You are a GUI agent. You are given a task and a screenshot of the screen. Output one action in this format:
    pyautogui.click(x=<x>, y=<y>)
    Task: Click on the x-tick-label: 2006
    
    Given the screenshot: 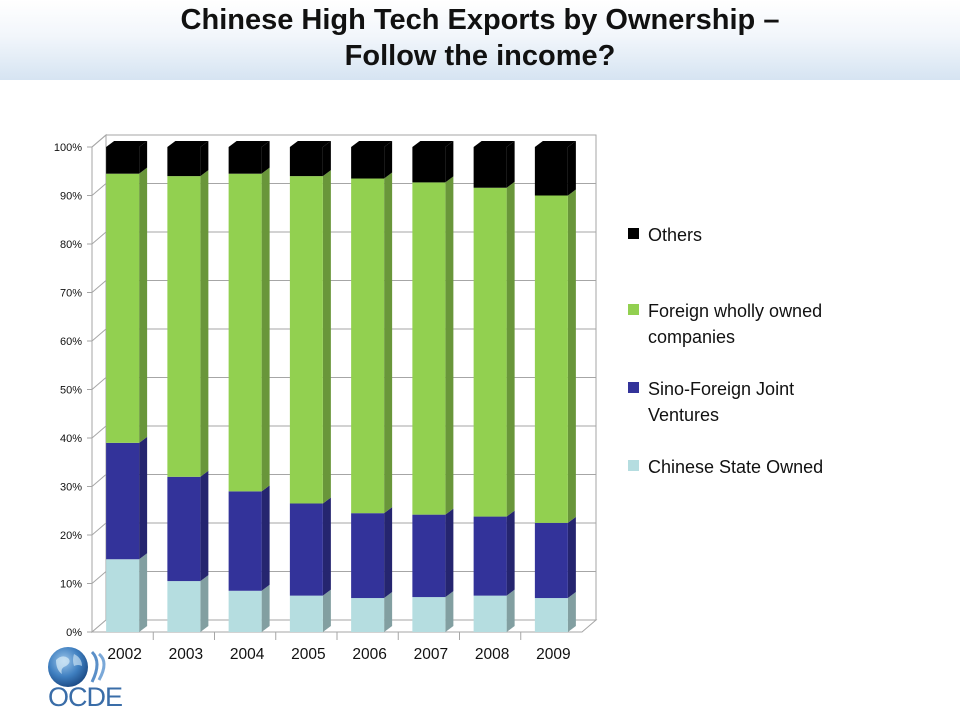 What is the action you would take?
    pyautogui.click(x=369, y=654)
    